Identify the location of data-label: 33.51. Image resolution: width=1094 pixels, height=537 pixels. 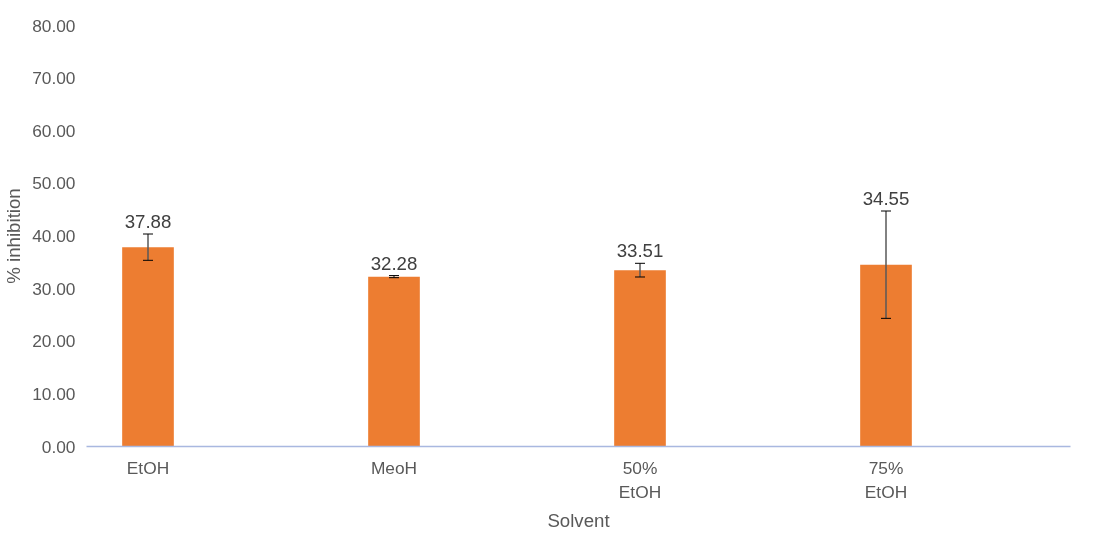
(640, 251).